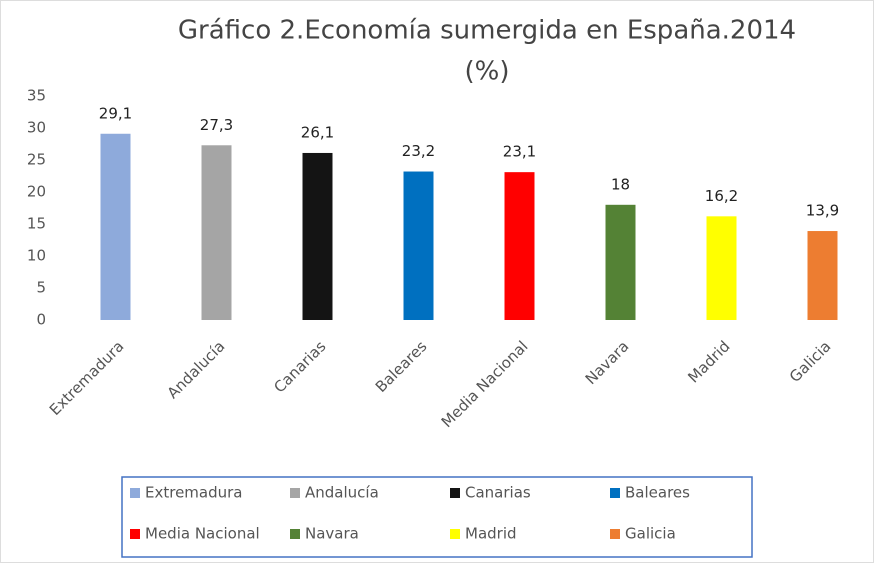  What do you see at coordinates (650, 534) in the screenshot?
I see `legend-label: Galicia` at bounding box center [650, 534].